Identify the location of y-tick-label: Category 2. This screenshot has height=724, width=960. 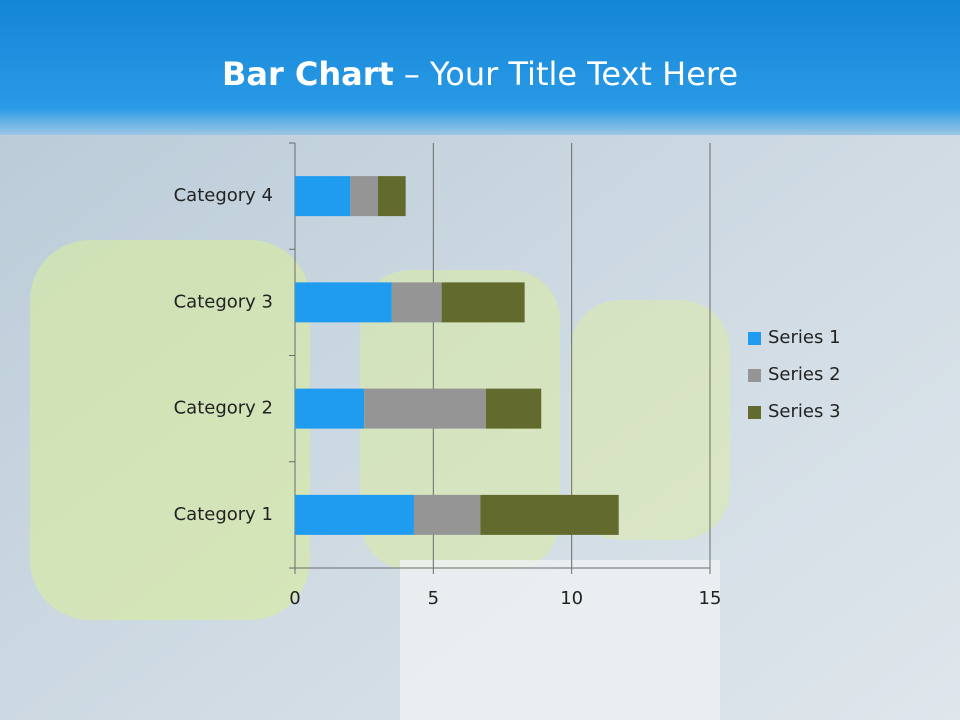
(223, 408).